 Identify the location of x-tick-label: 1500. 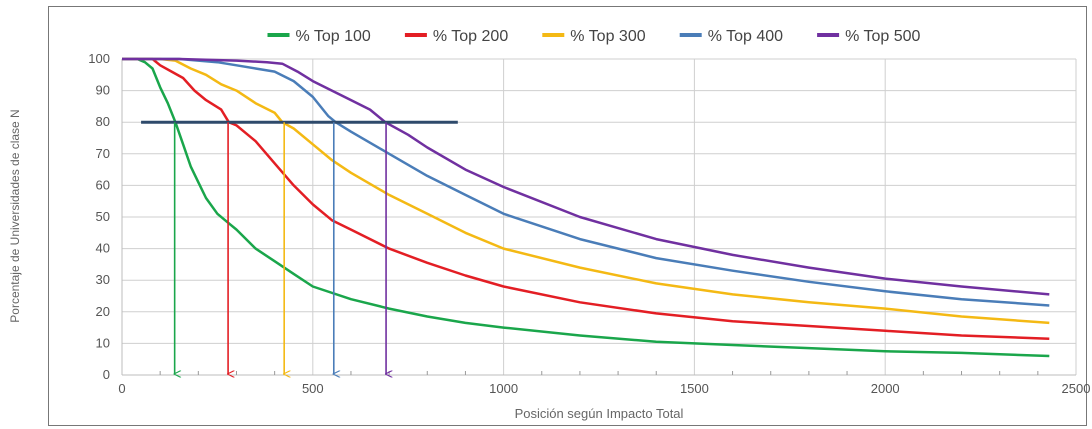
(694, 388).